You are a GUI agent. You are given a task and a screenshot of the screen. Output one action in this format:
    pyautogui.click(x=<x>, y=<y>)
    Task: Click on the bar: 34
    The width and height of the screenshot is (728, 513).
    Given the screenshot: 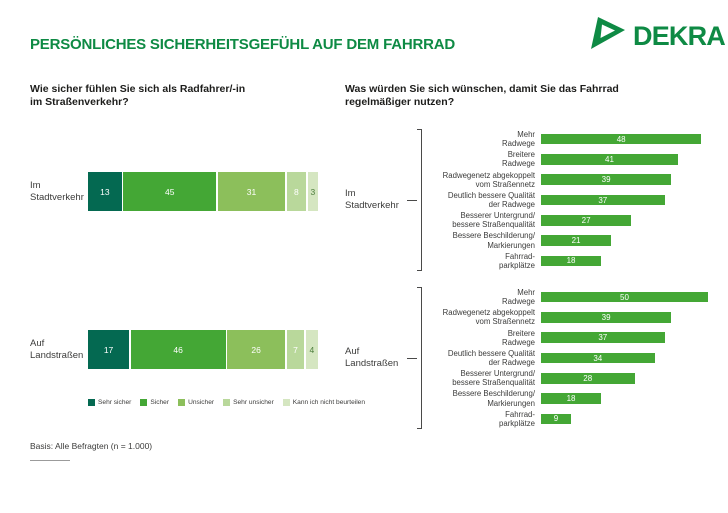 What is the action you would take?
    pyautogui.click(x=598, y=358)
    